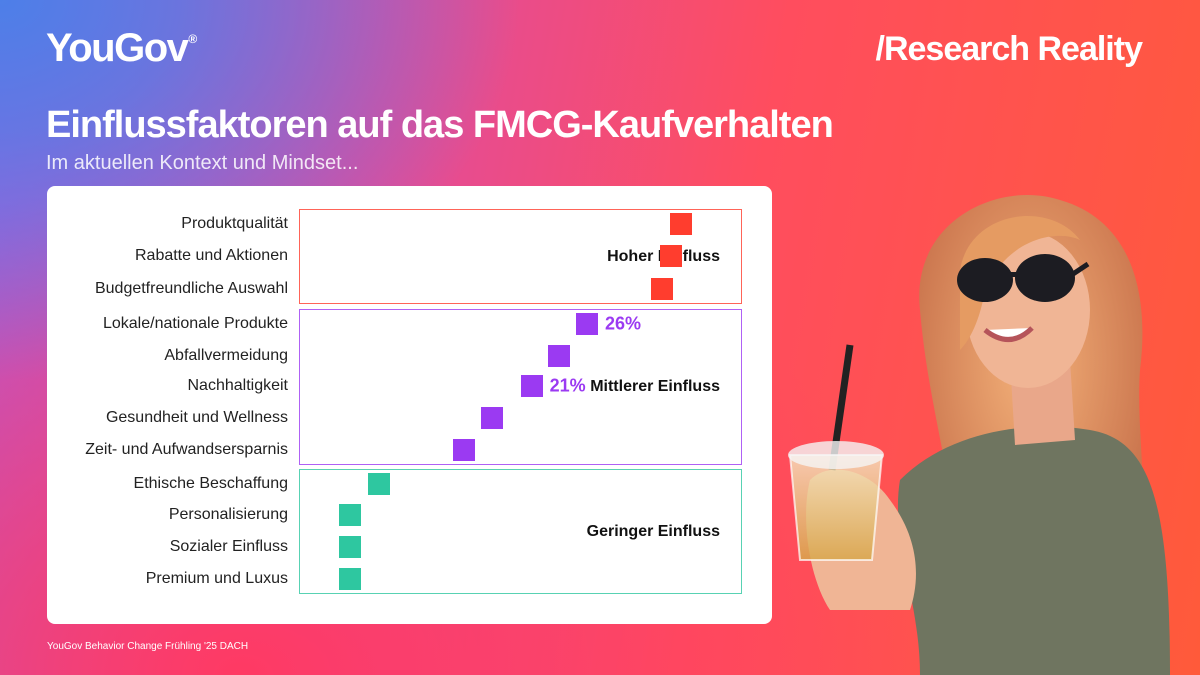  Describe the element at coordinates (653, 531) in the screenshot. I see `group-label: Geringer Einfluss` at that location.